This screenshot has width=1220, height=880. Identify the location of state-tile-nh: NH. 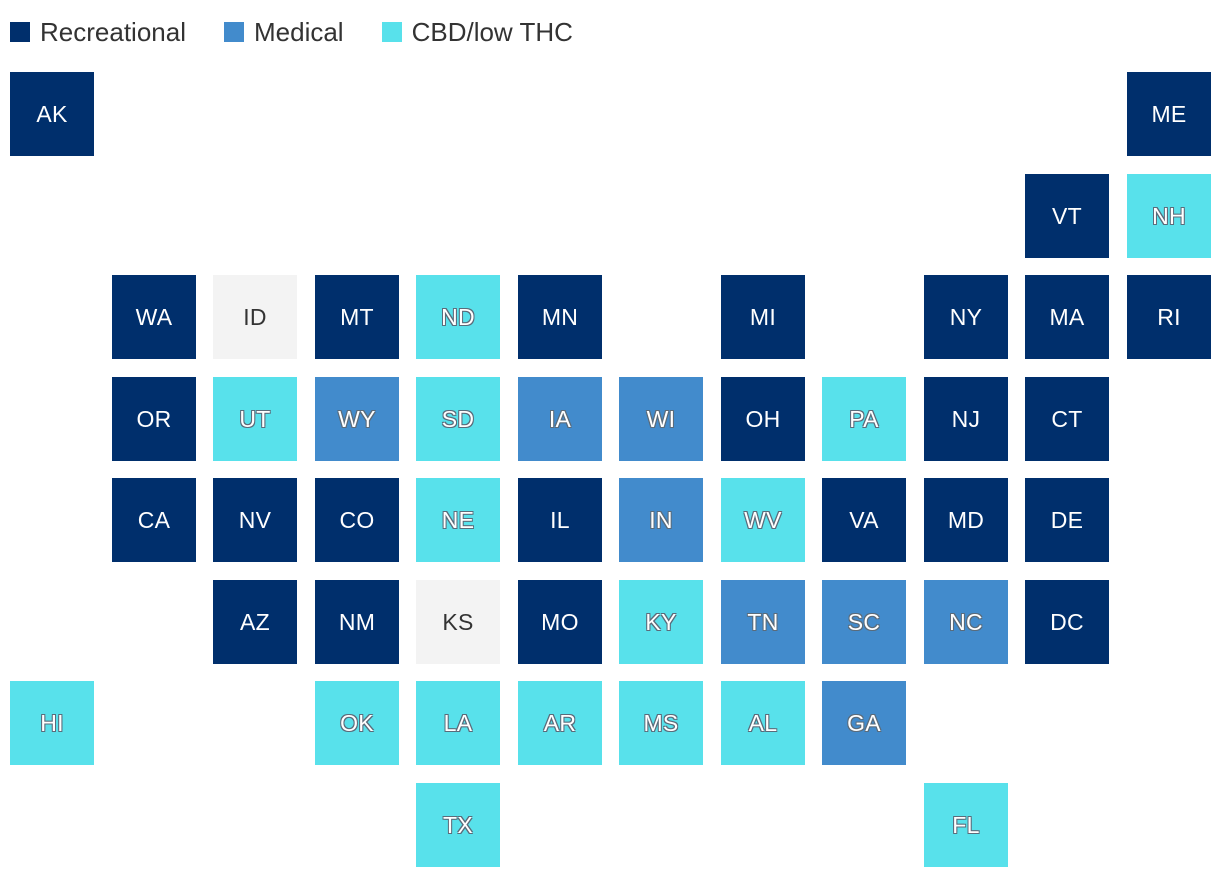
(1169, 216).